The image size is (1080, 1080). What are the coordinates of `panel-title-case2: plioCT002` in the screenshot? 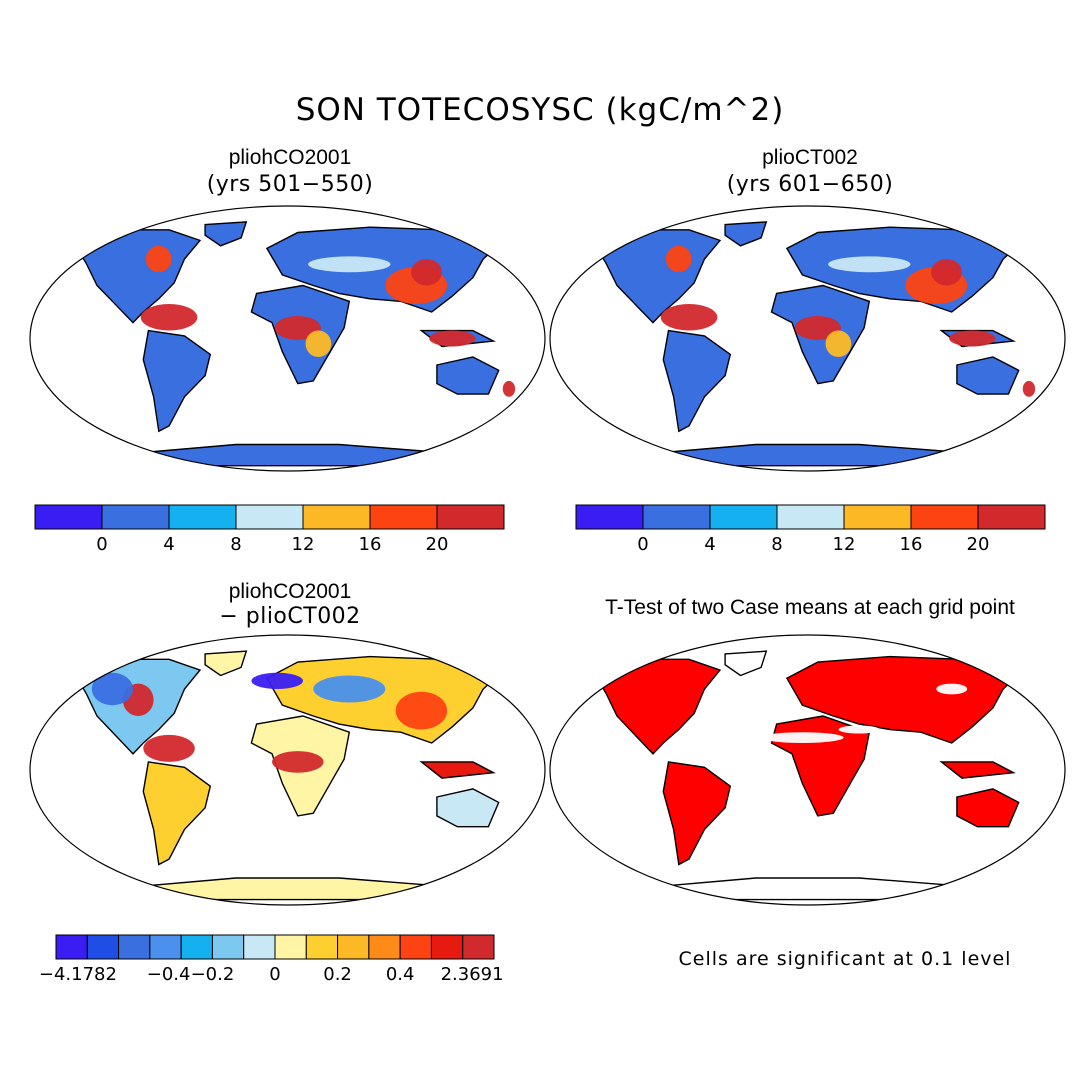 It's located at (810, 157).